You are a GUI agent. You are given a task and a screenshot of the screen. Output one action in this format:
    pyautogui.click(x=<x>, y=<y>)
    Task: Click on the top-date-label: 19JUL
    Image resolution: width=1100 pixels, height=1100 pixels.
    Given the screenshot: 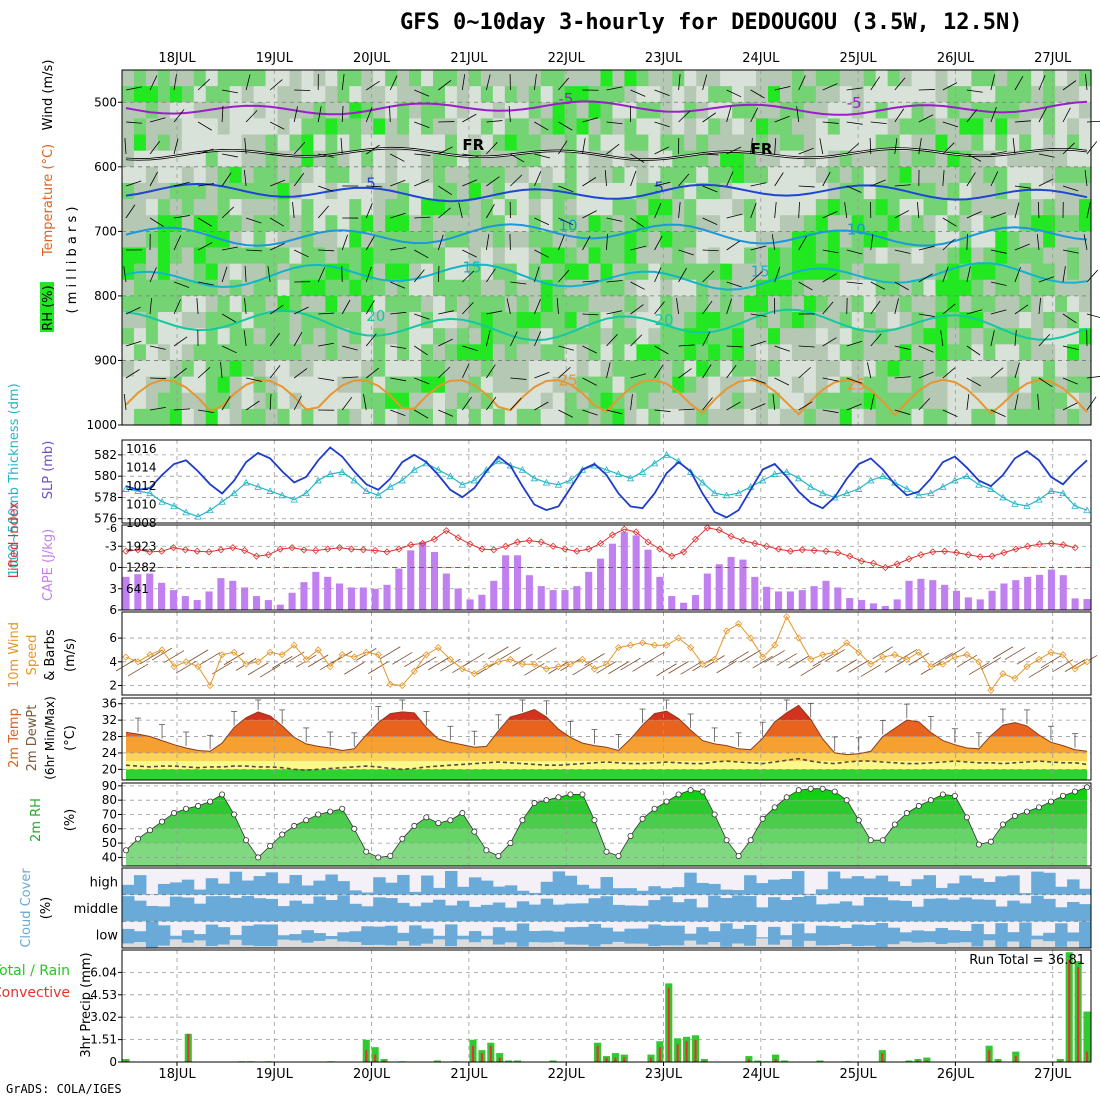 What is the action you would take?
    pyautogui.click(x=275, y=58)
    